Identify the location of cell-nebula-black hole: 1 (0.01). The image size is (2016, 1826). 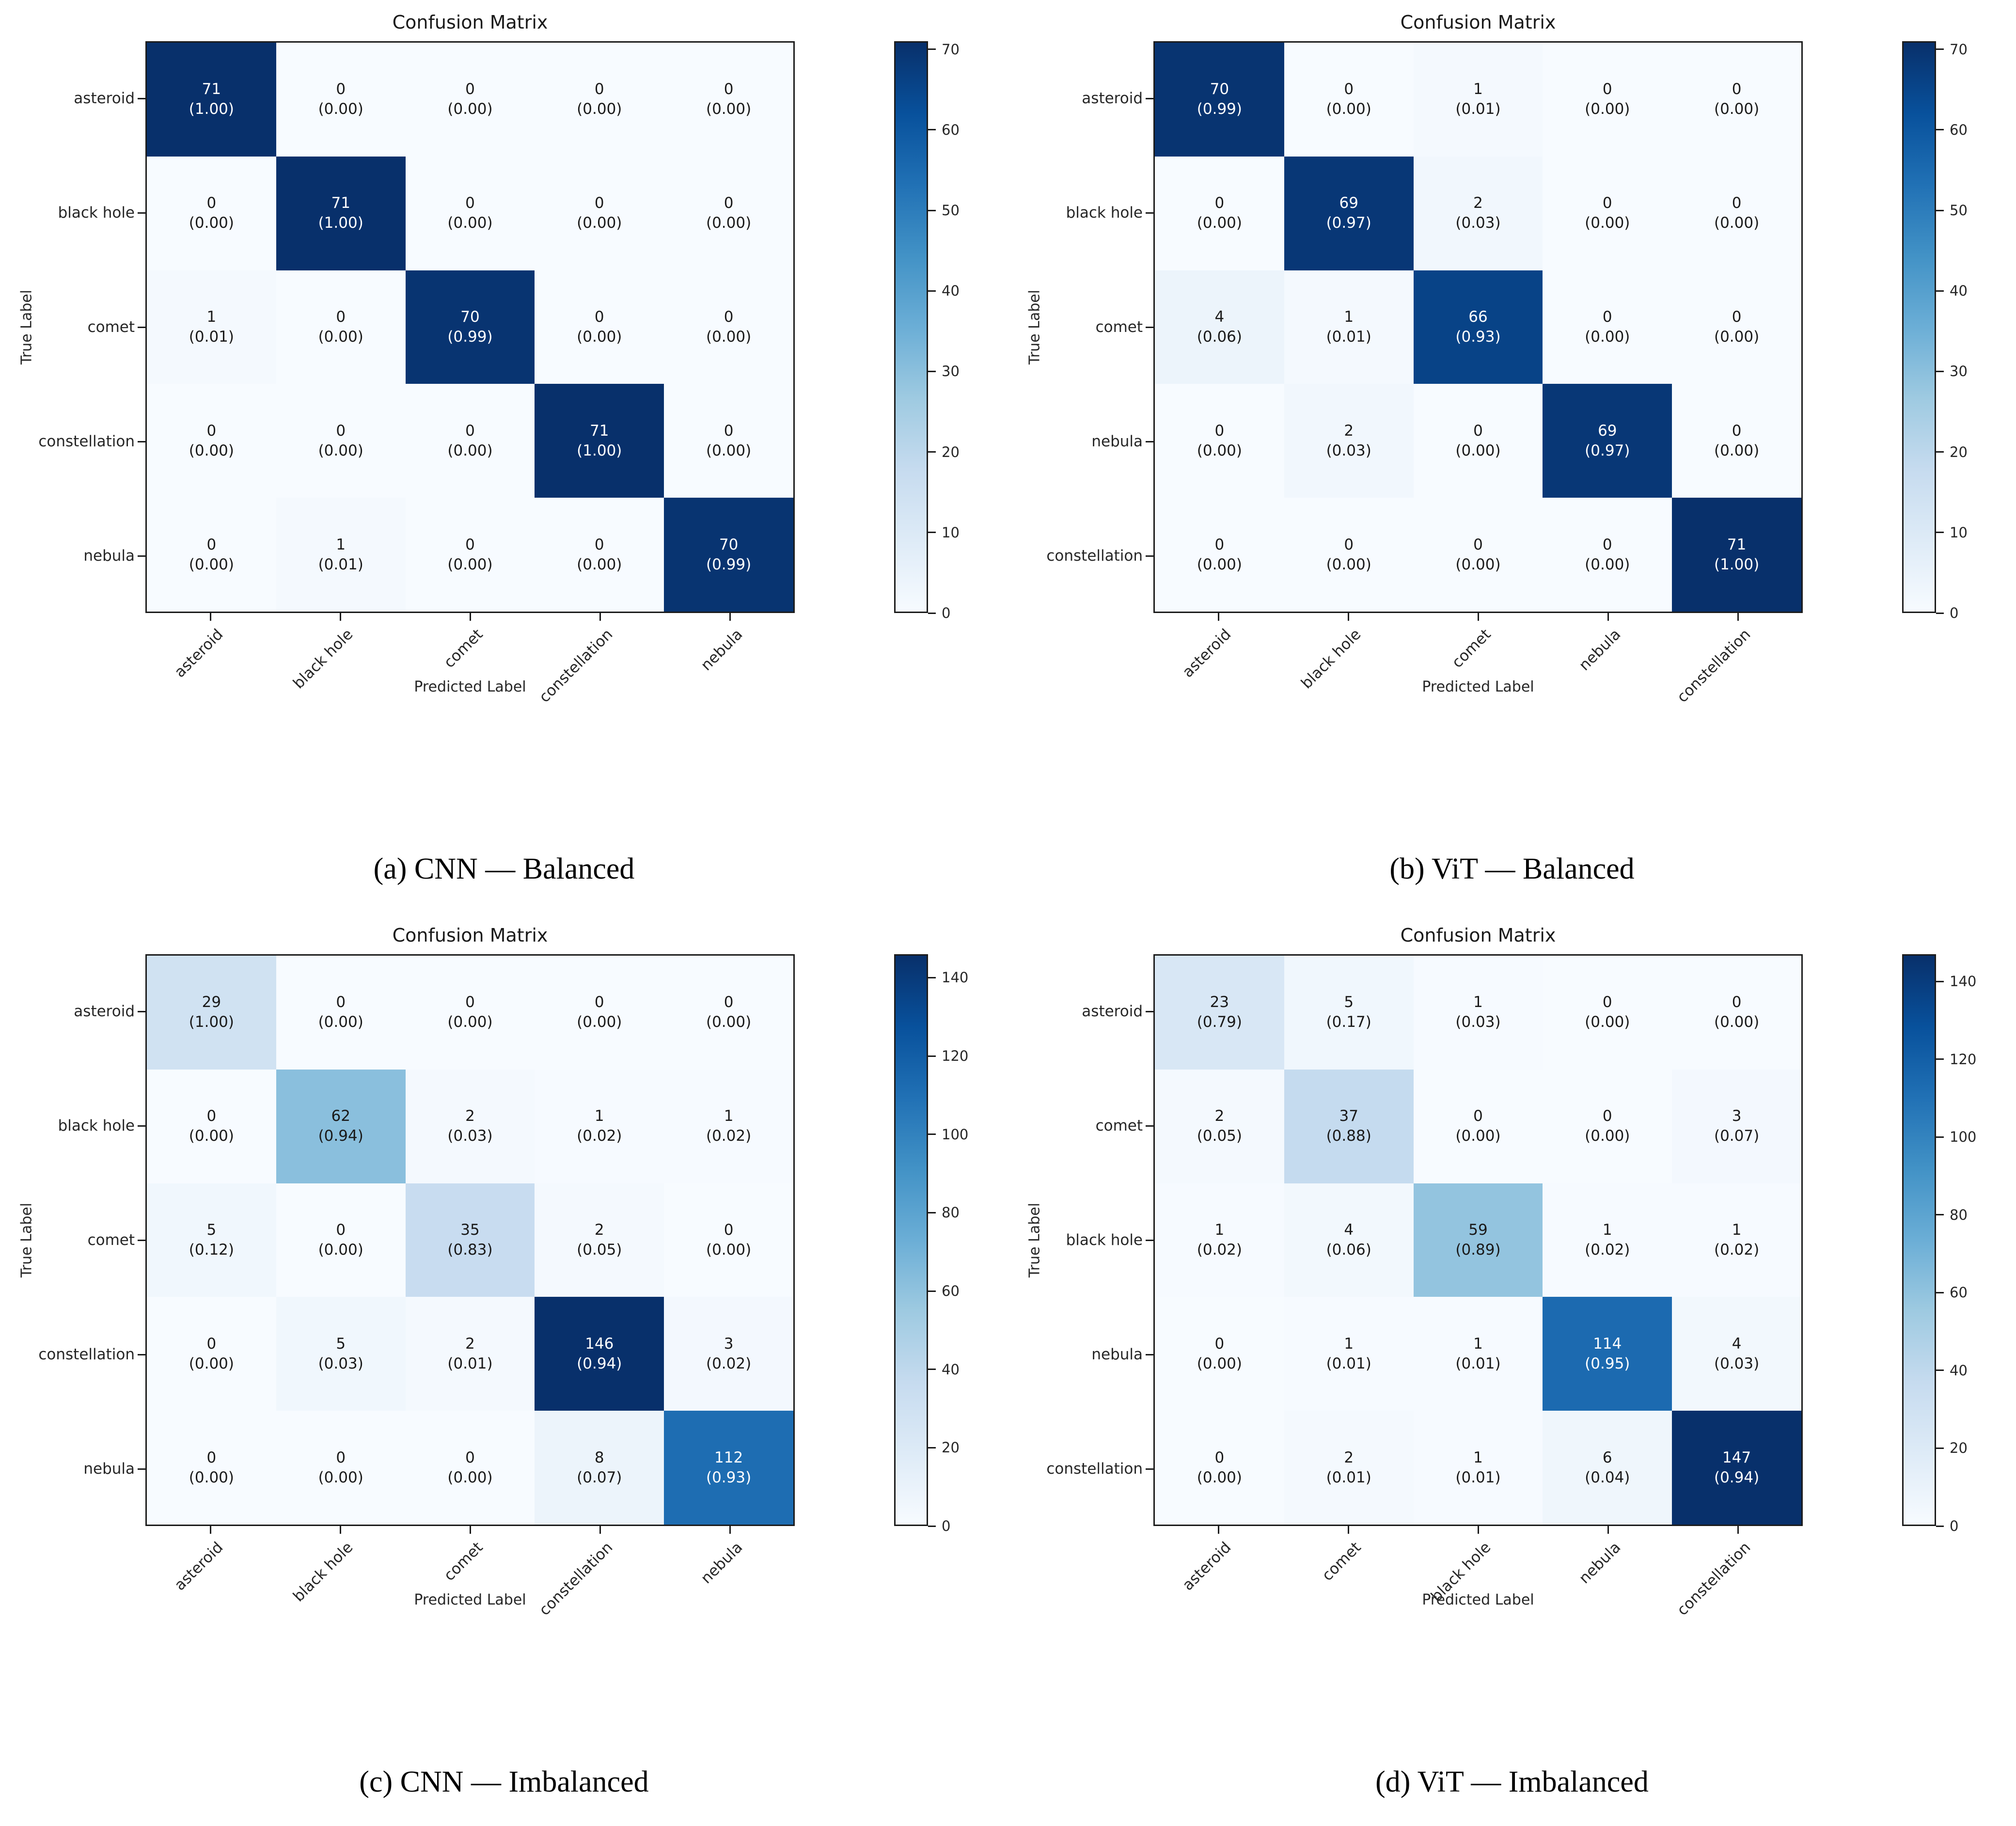
(1478, 1354).